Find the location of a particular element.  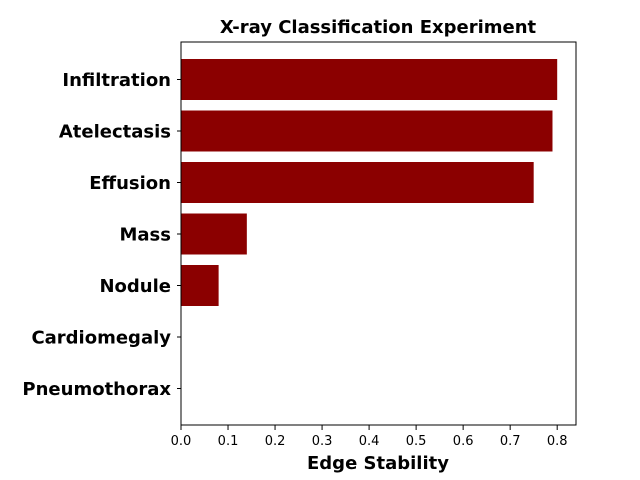

bar-effusion is located at coordinates (357, 182).